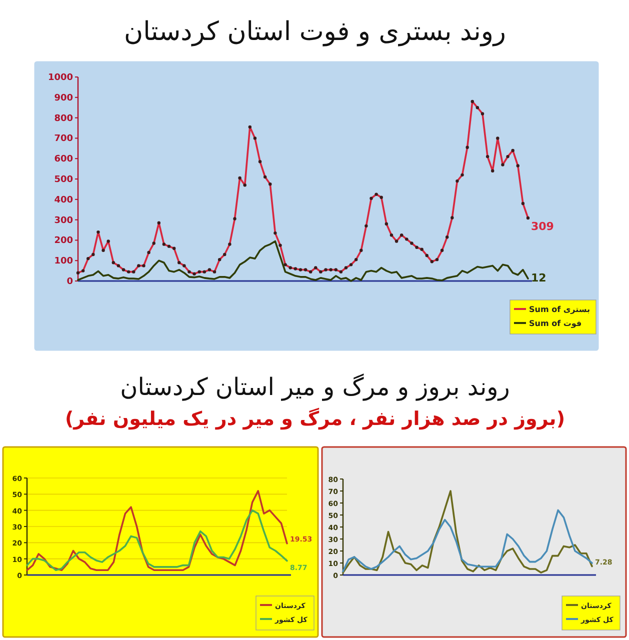 The height and width of the screenshot is (640, 629). What do you see at coordinates (69, 282) in the screenshot?
I see `y-tick-label: 0` at bounding box center [69, 282].